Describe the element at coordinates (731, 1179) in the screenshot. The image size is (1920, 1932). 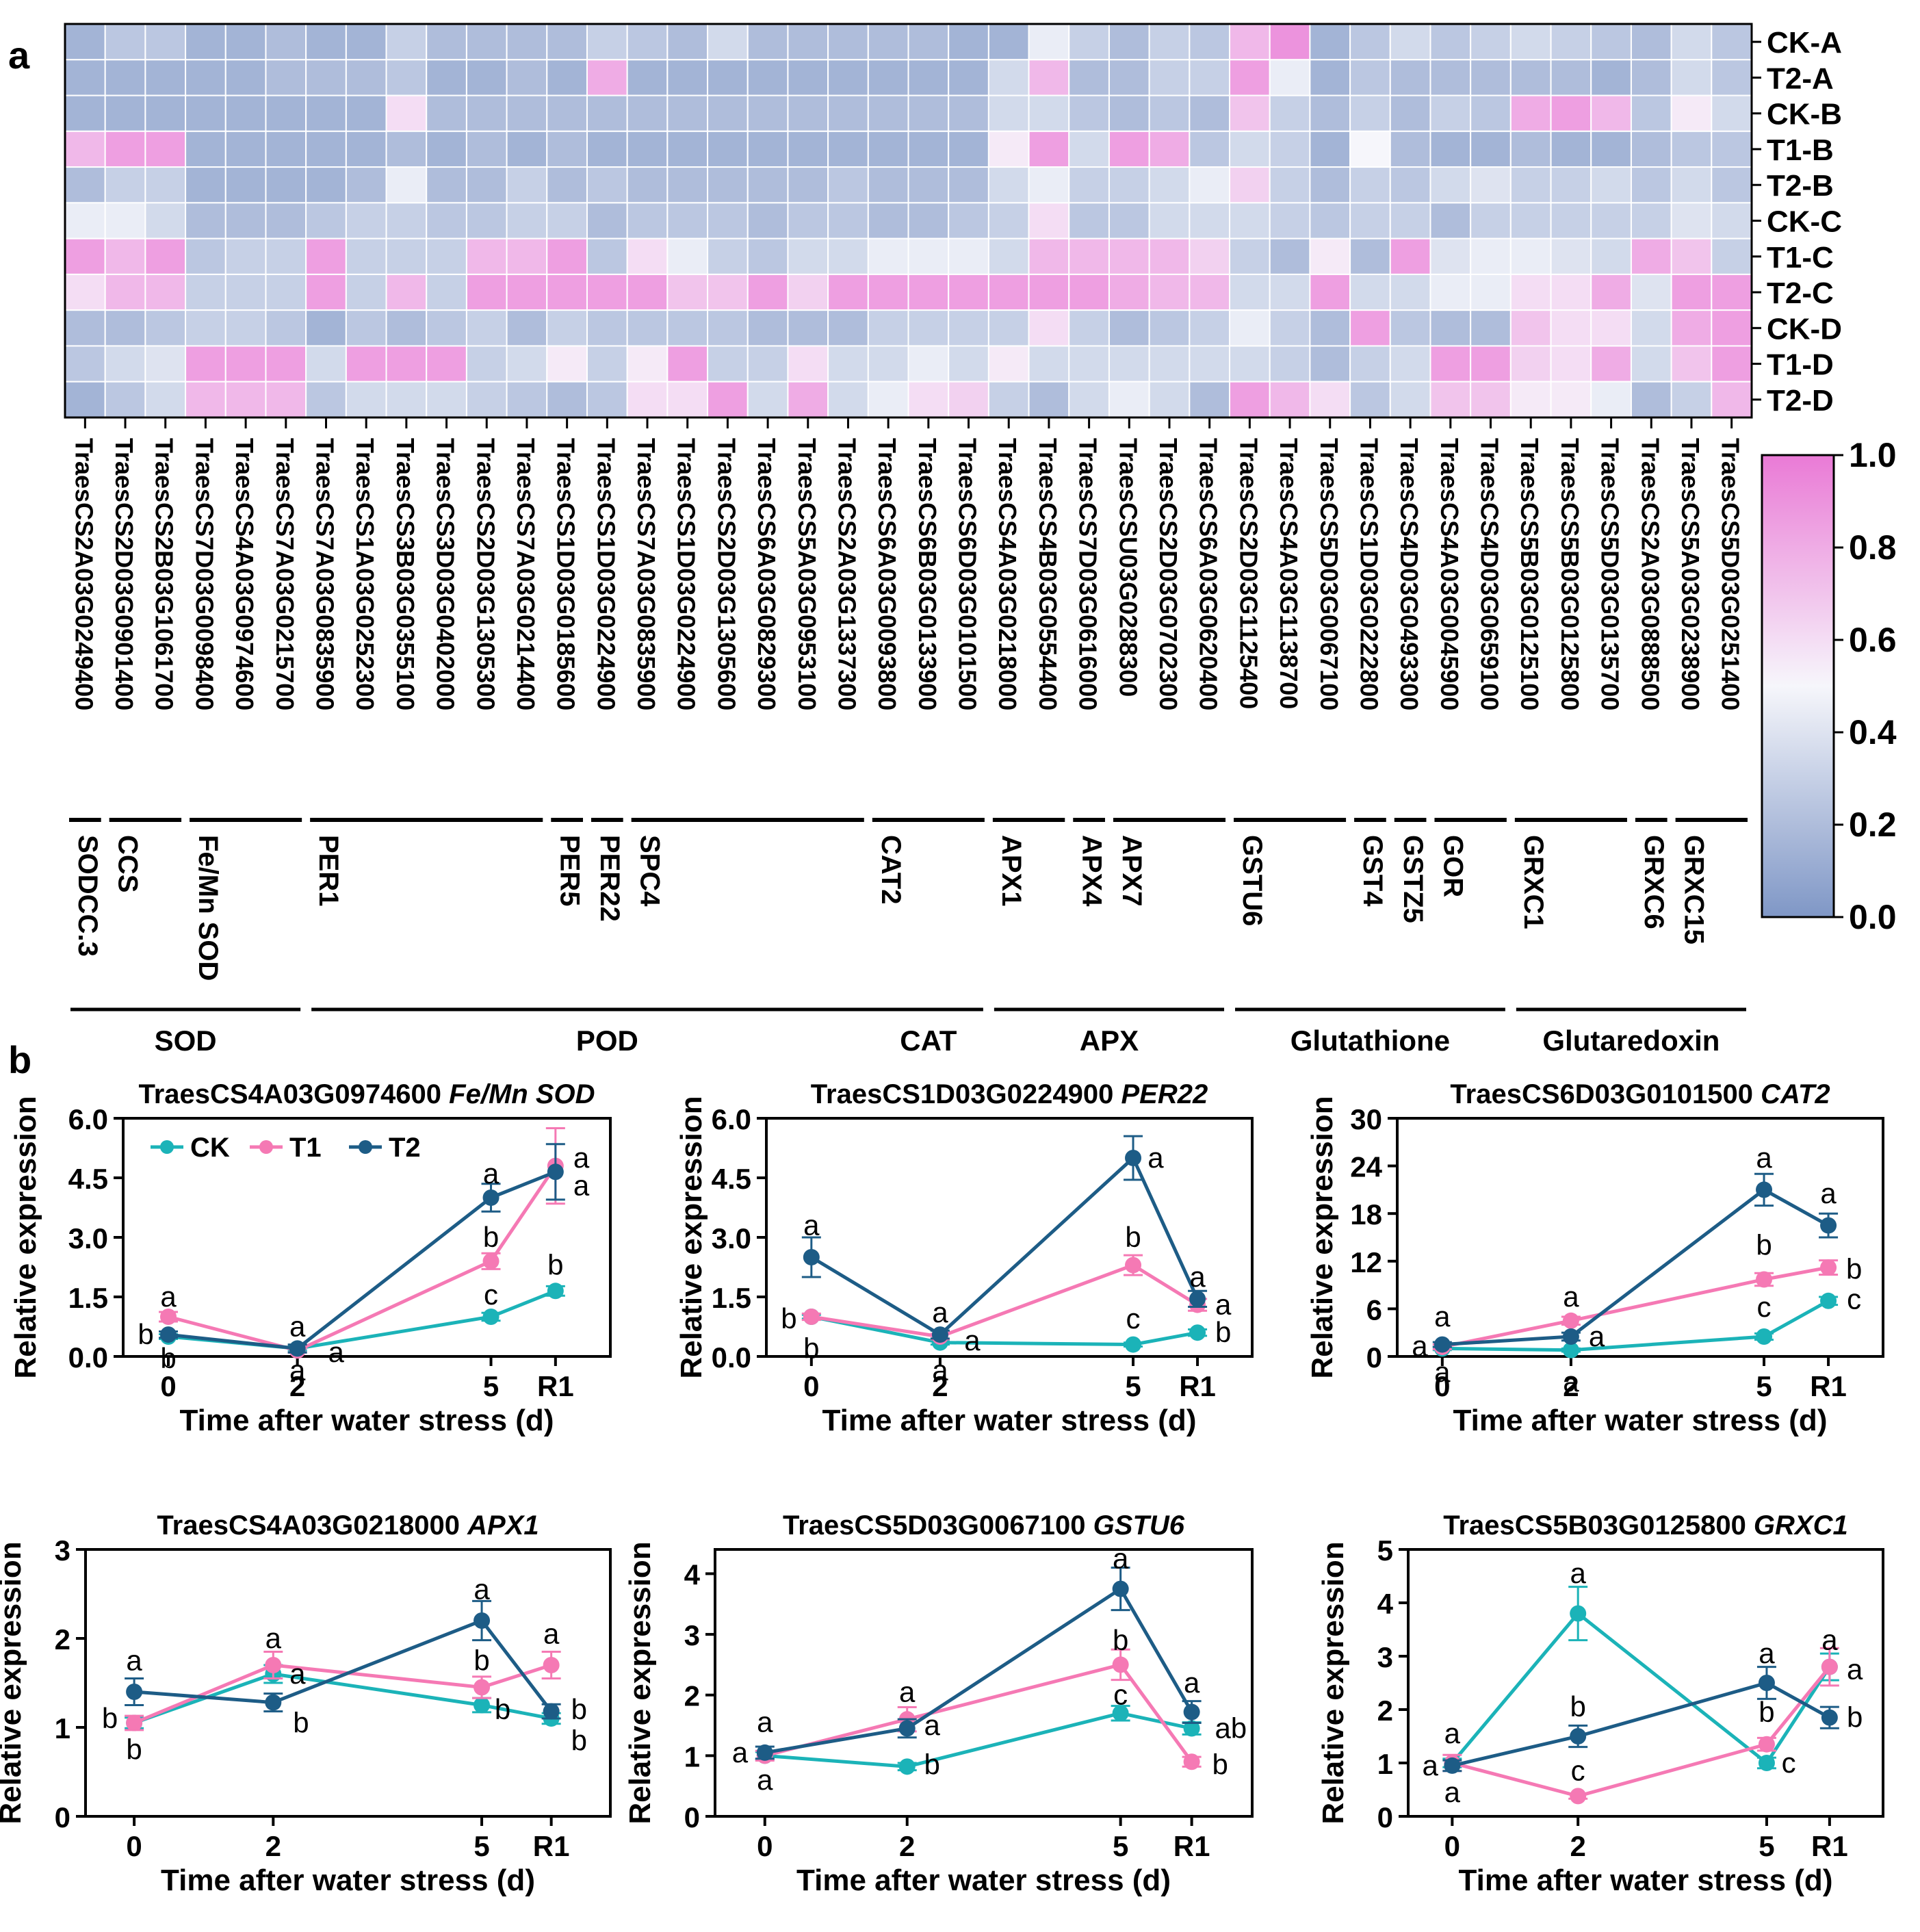
I see `y-tick-label: 4.5` at that location.